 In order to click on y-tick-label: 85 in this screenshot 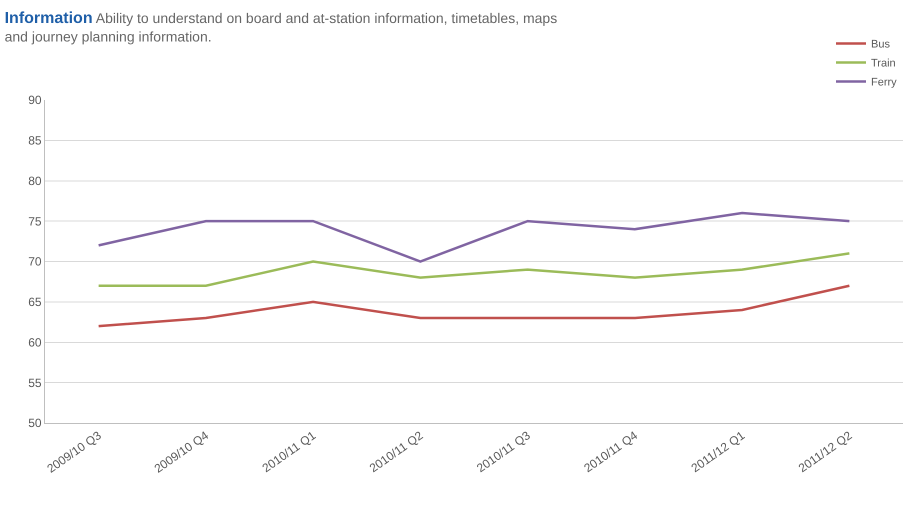, I will do `click(35, 141)`.